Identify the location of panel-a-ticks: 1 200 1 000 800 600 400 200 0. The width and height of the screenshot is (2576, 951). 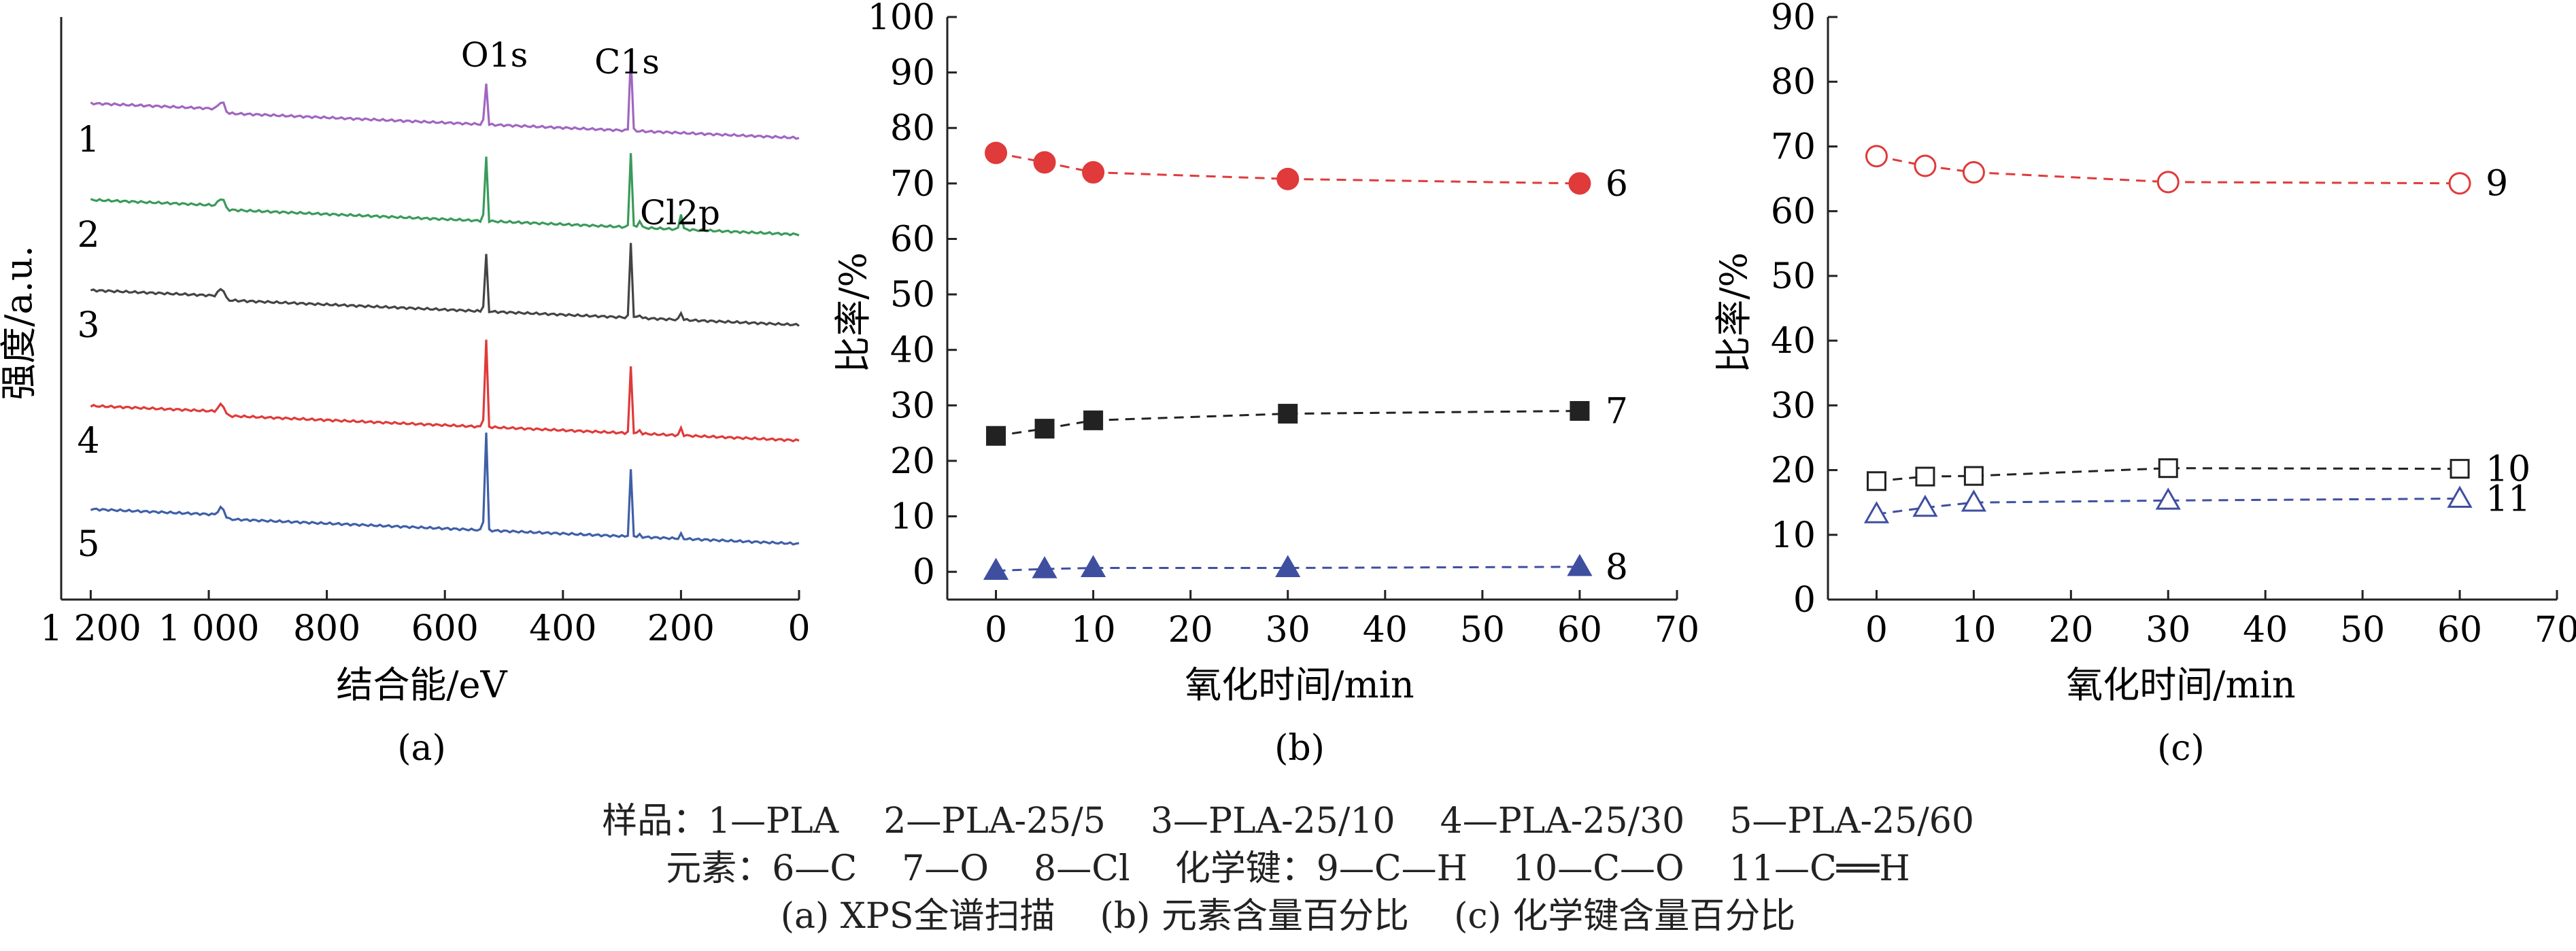
(425, 619).